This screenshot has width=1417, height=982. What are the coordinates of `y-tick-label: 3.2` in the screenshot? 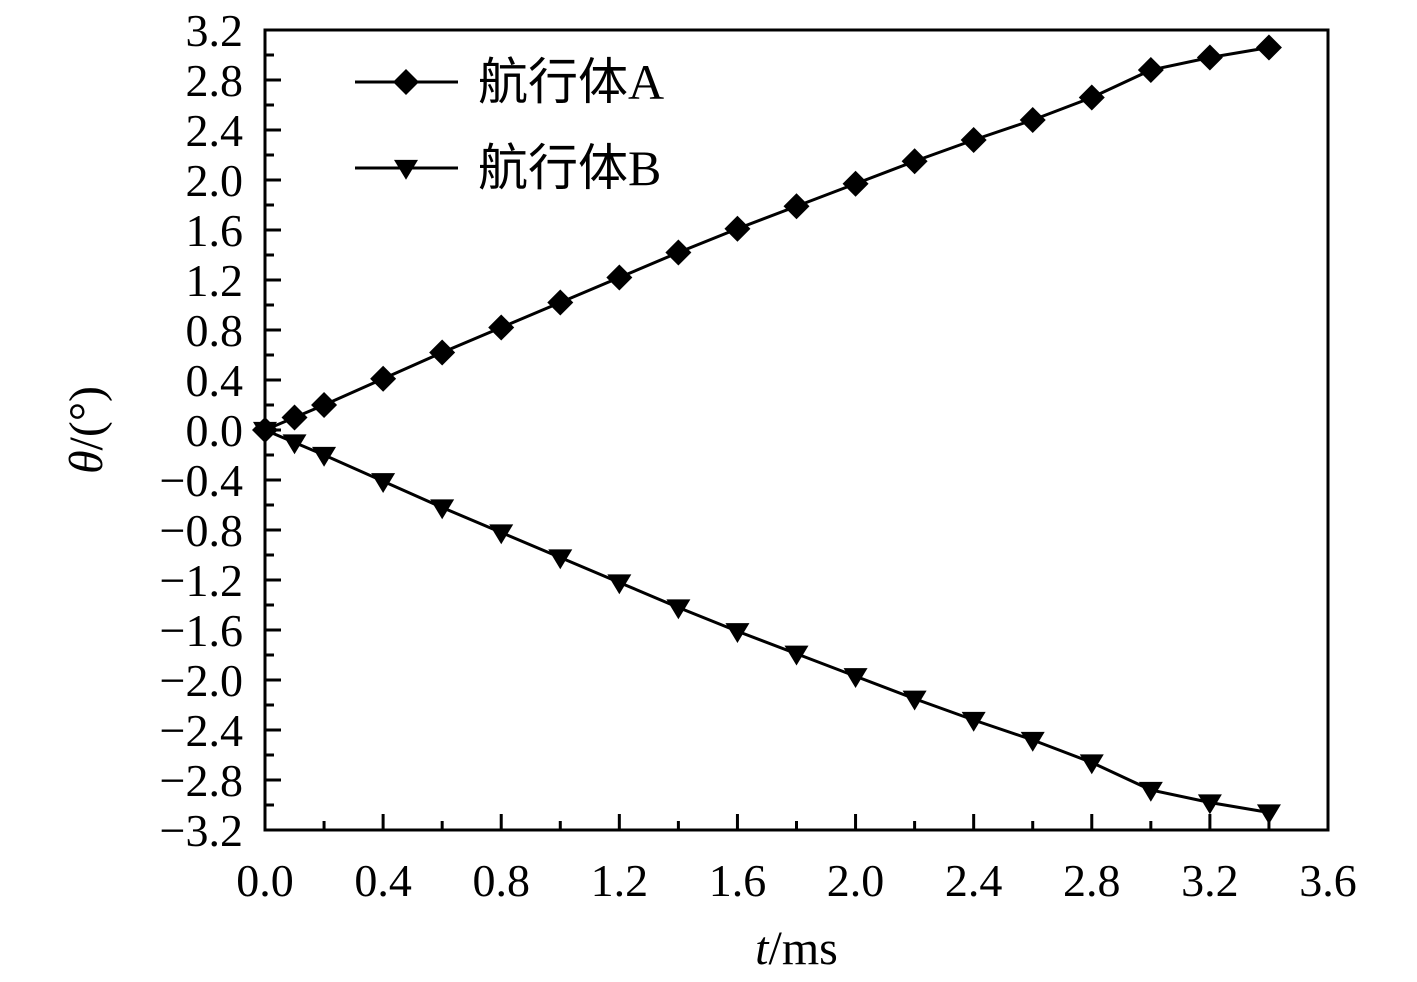 It's located at (215, 30).